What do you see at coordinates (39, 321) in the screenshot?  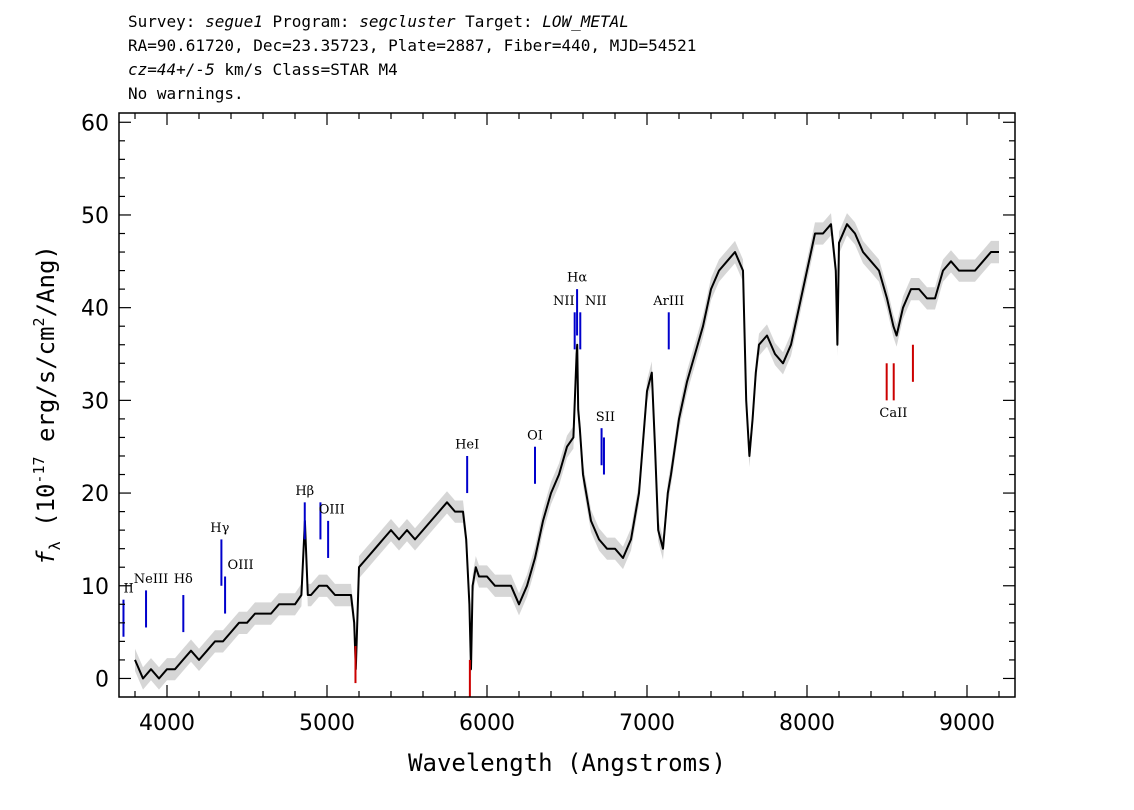 I see `y-axis-label-exp2: 2` at bounding box center [39, 321].